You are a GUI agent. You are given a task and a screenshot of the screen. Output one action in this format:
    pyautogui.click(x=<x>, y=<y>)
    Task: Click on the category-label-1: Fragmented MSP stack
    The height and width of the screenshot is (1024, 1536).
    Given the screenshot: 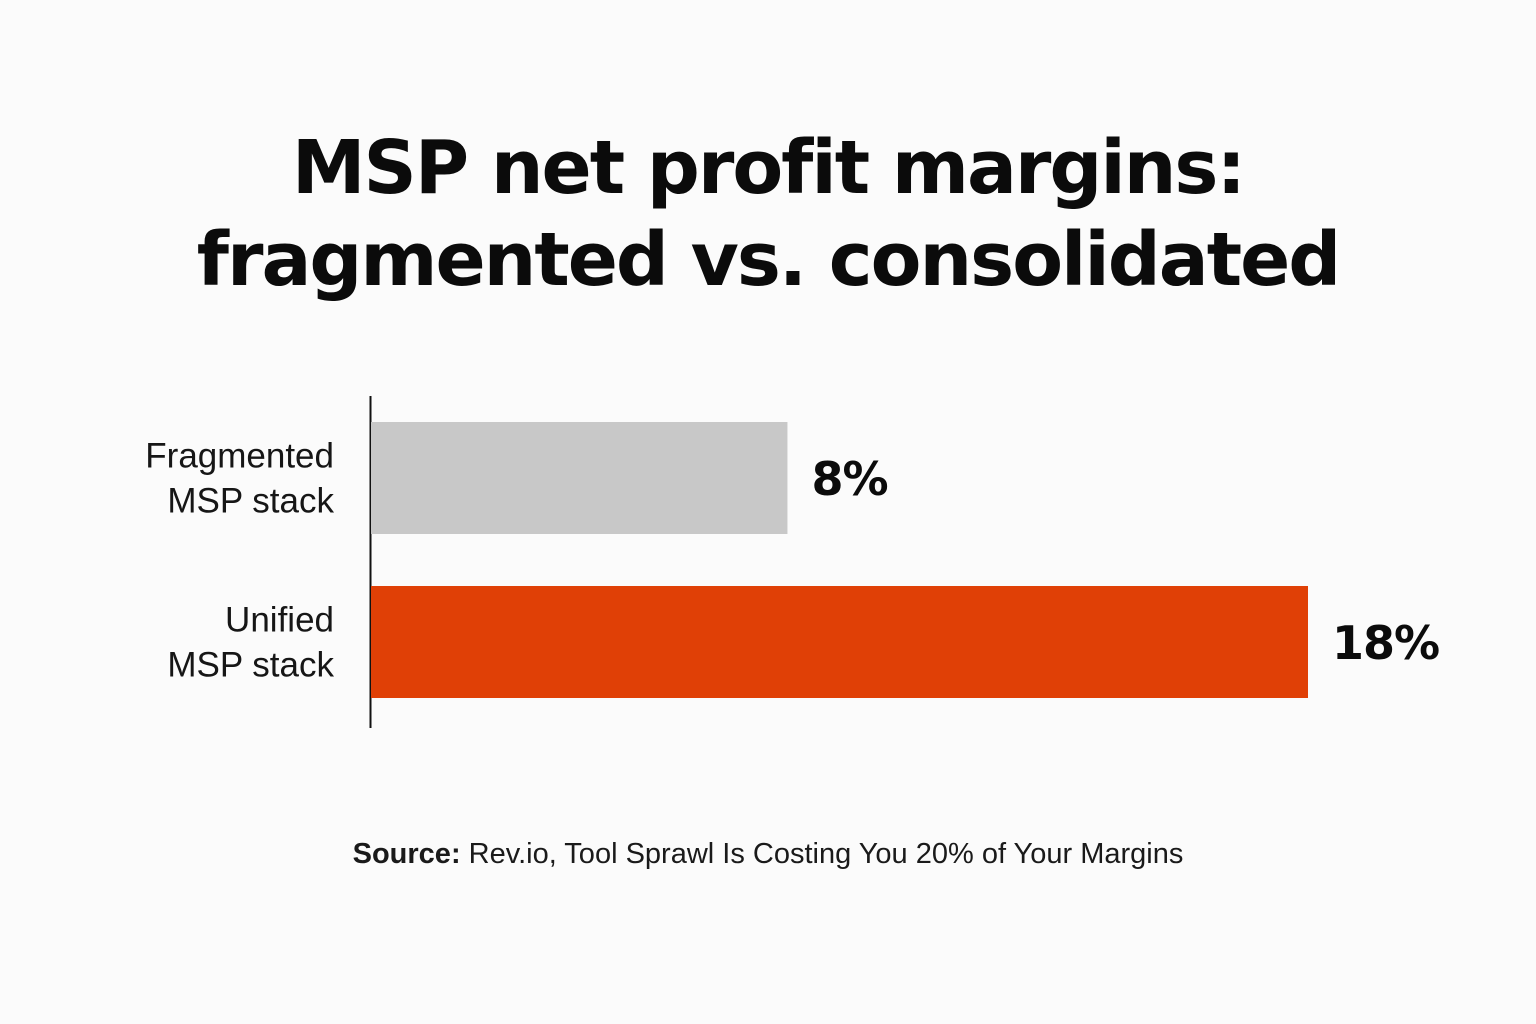 What is the action you would take?
    pyautogui.click(x=239, y=479)
    